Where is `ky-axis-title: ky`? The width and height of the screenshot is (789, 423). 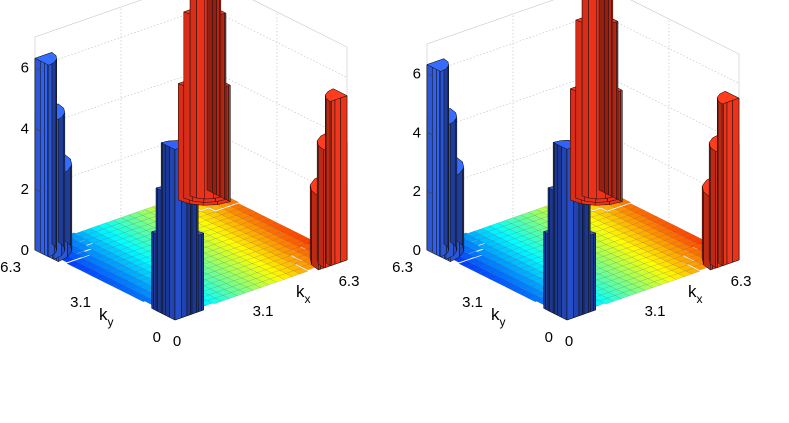 ky-axis-title: ky is located at coordinates (498, 317).